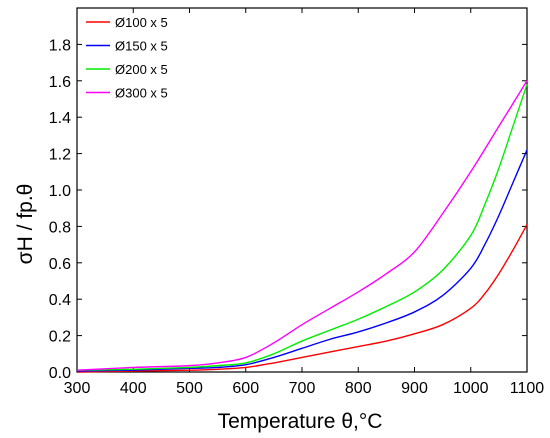 The width and height of the screenshot is (550, 438). I want to click on x-tick-label: 1000, so click(471, 388).